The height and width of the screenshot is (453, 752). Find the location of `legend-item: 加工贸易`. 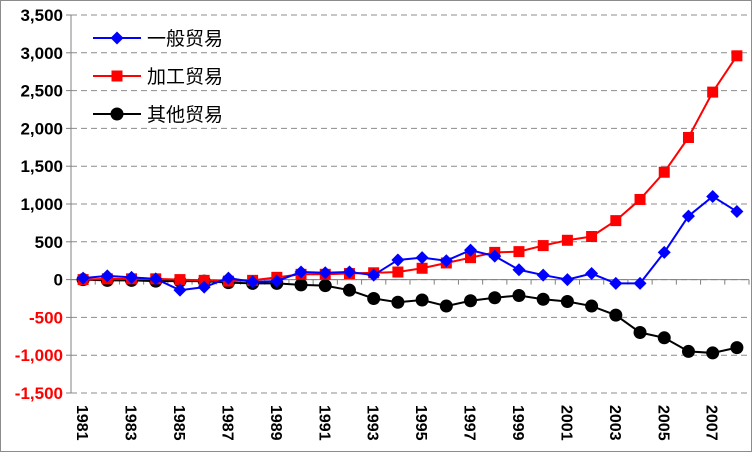

legend-item: 加工贸易 is located at coordinates (158, 77).